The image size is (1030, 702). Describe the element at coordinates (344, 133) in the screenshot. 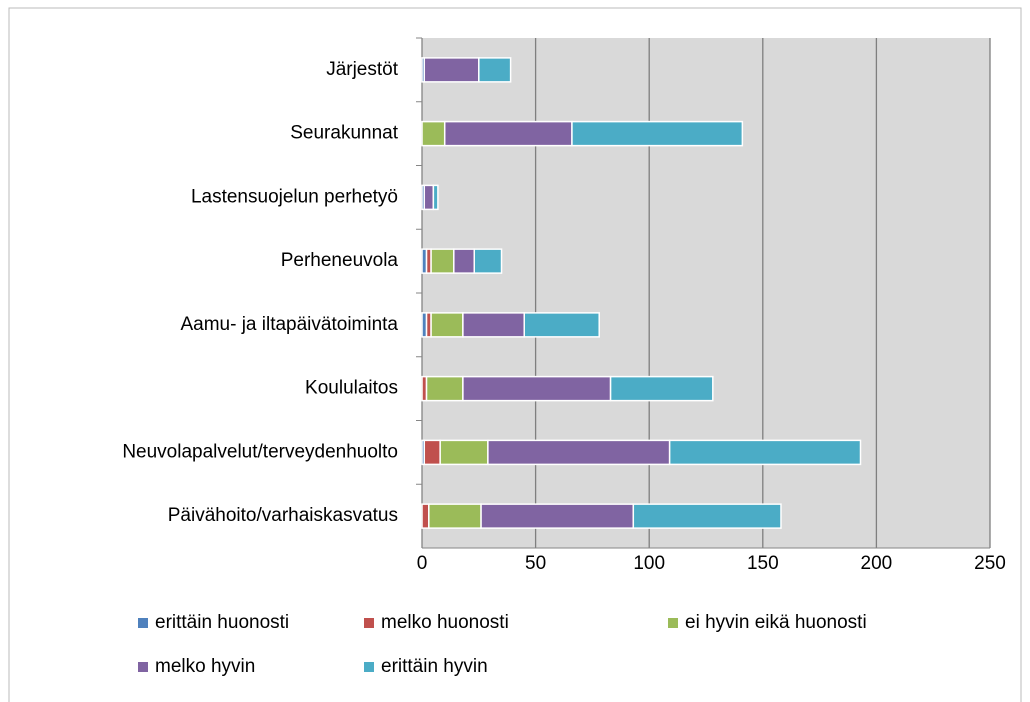

I see `y-tick-label: Seurakunnat` at that location.